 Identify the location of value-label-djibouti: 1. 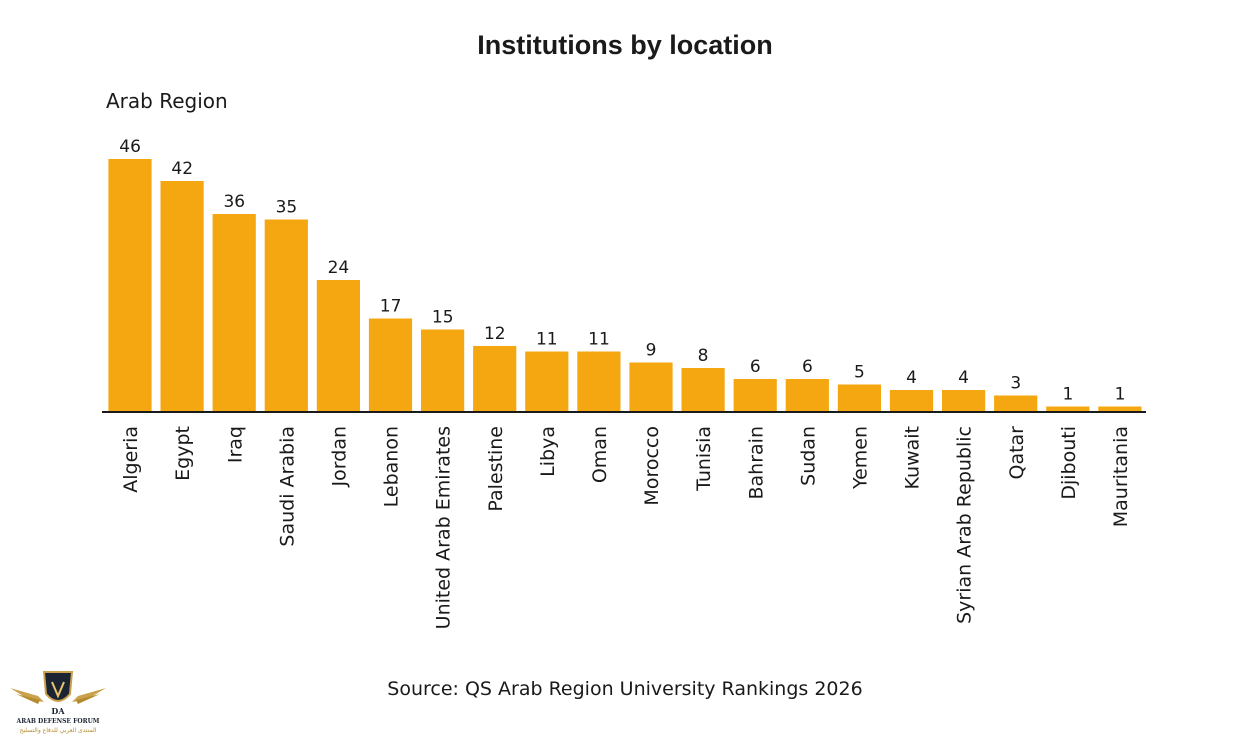
(1067, 395).